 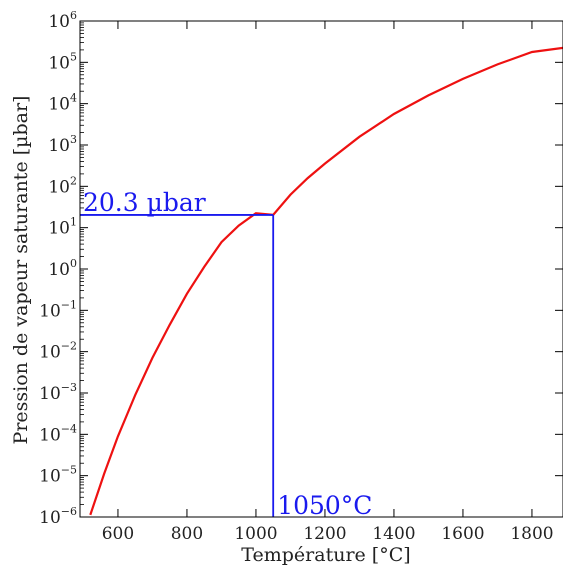 What do you see at coordinates (62, 61) in the screenshot?
I see `y-tick-label: 10⁵` at bounding box center [62, 61].